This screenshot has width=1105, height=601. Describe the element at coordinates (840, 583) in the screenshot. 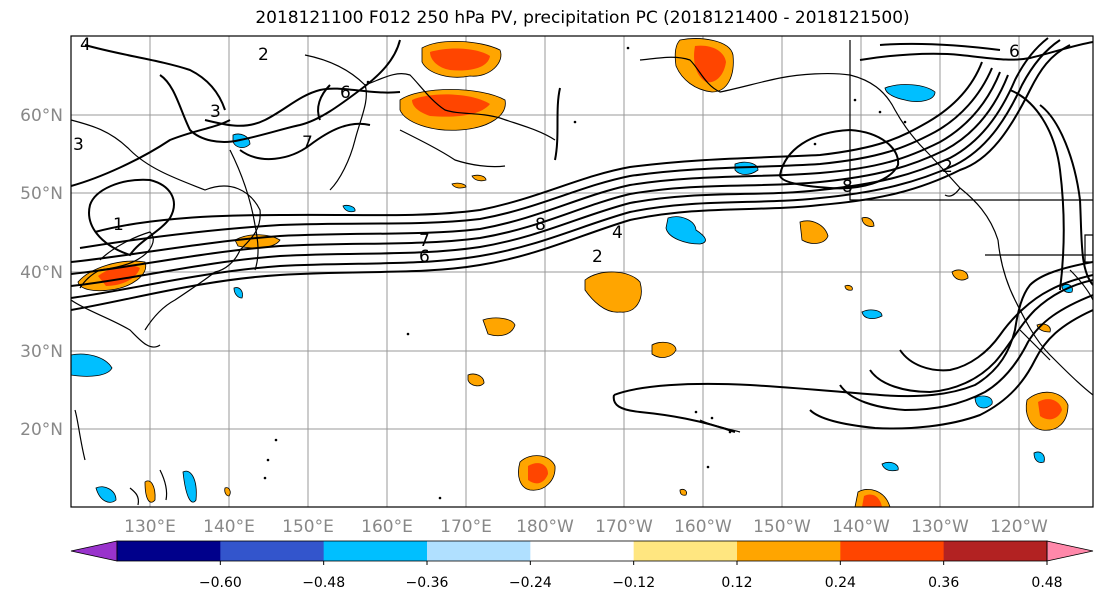

I see `colorbar-tick-label: 0.24` at that location.